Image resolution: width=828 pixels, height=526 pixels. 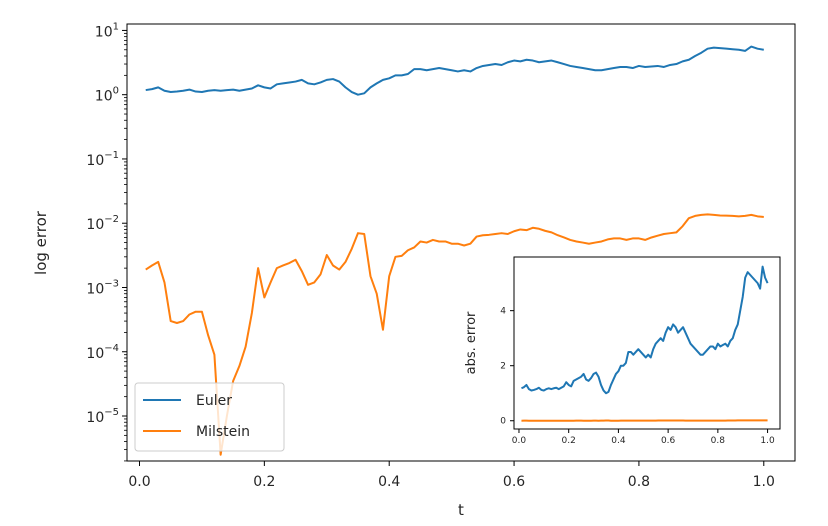 I want to click on inset-axes-frame, so click(x=647, y=343).